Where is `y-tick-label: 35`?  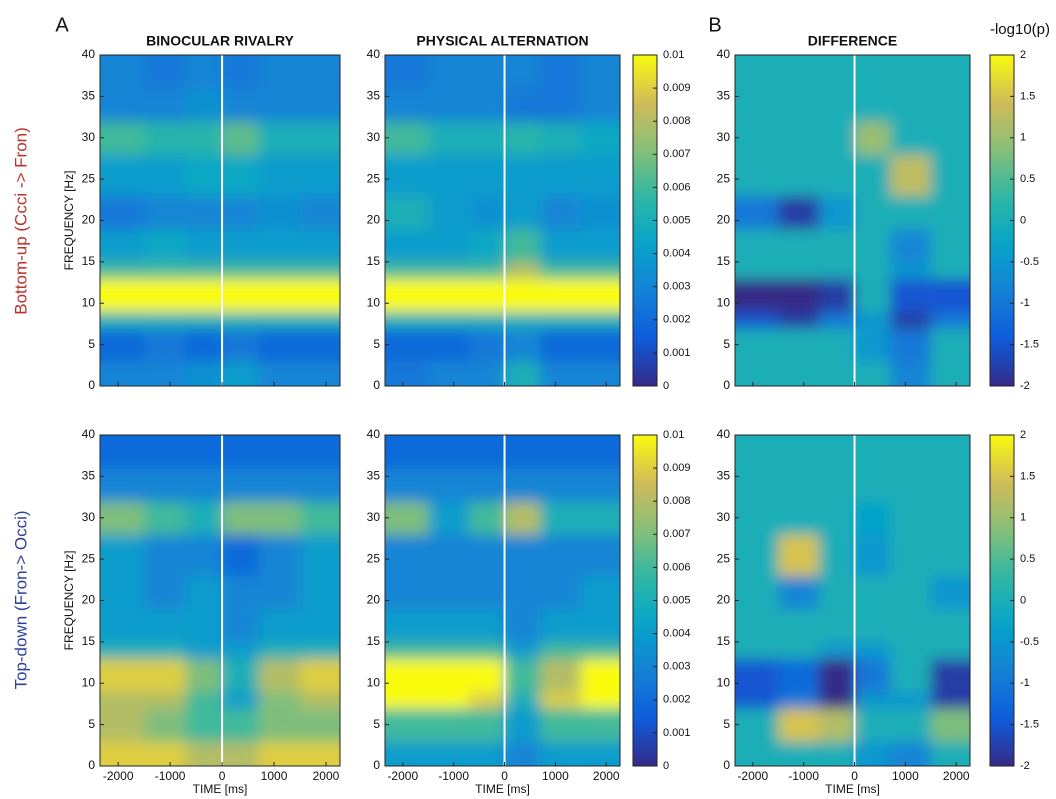 y-tick-label: 35 is located at coordinates (89, 476).